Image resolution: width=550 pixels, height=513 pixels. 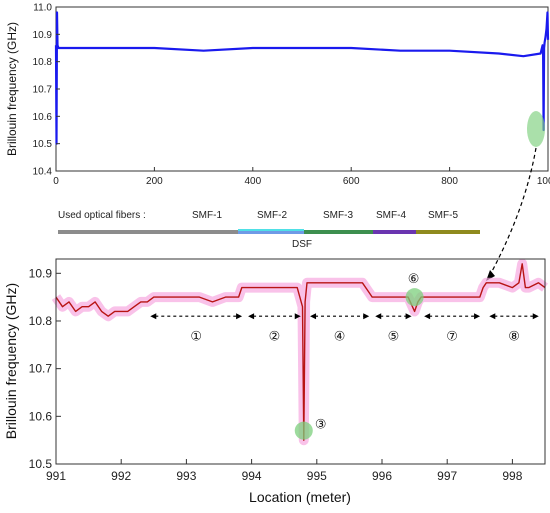 I want to click on overview-x-tick-label: 800, so click(x=449, y=181).